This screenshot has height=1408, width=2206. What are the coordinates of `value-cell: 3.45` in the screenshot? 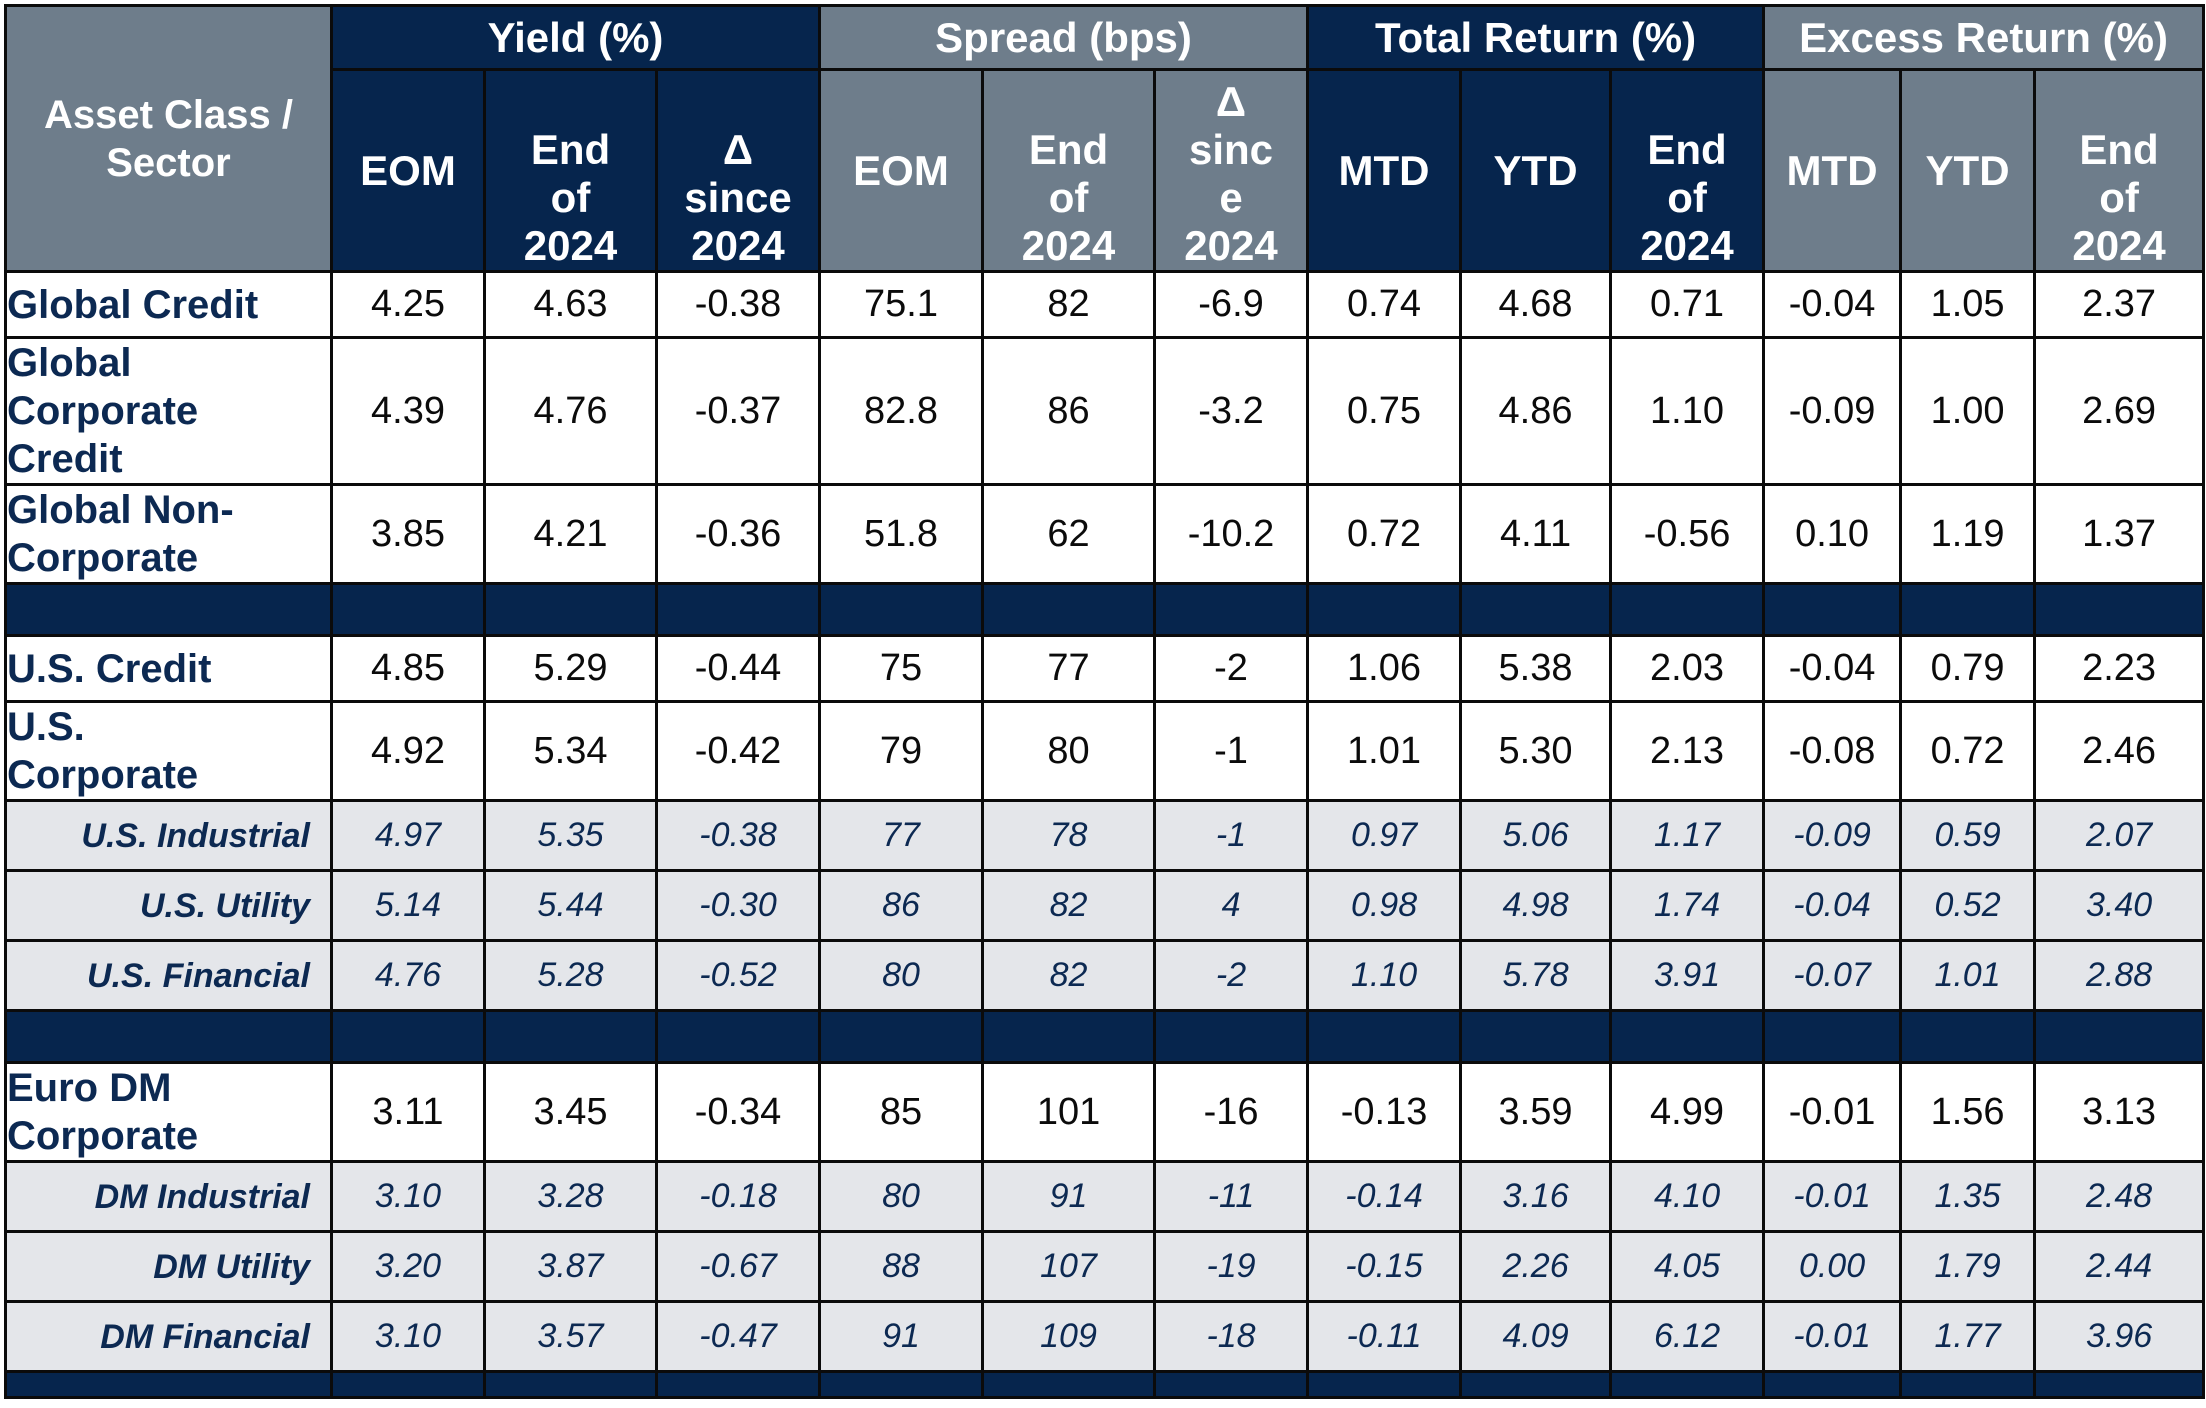 It's located at (570, 1112).